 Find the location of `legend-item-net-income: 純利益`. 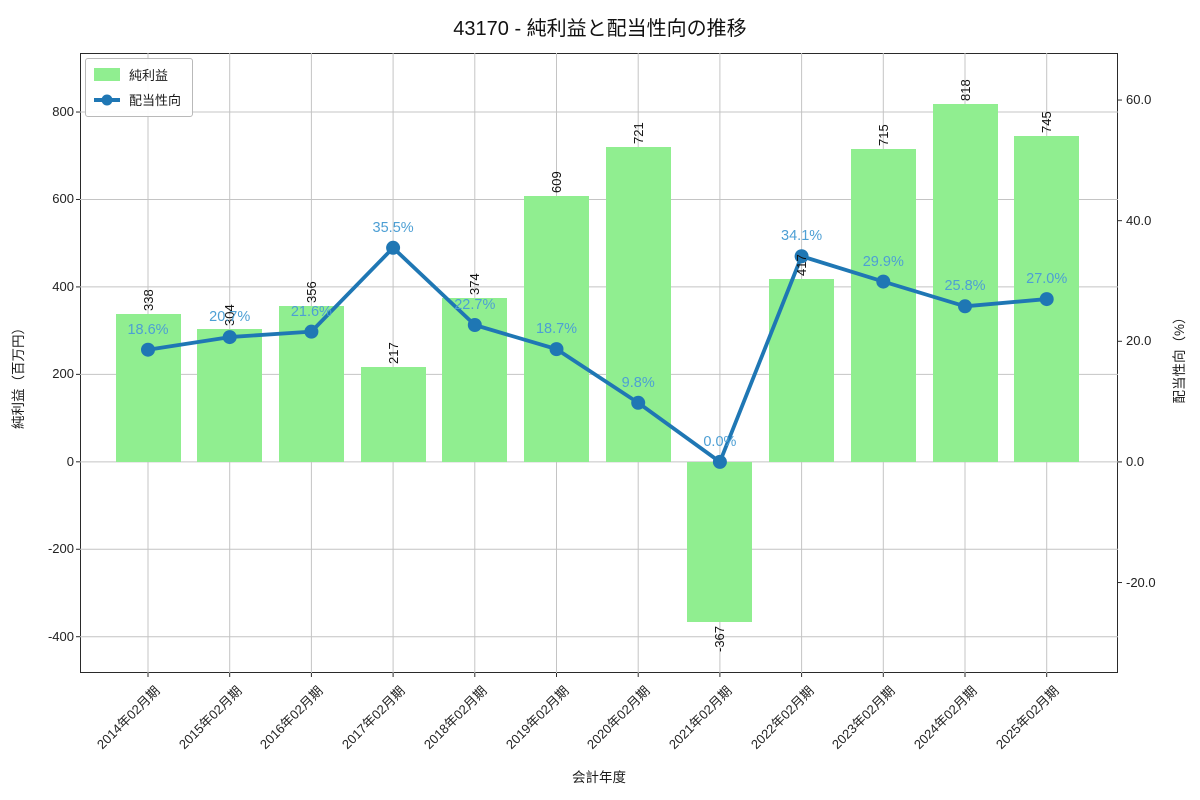

legend-item-net-income: 純利益 is located at coordinates (137, 74).